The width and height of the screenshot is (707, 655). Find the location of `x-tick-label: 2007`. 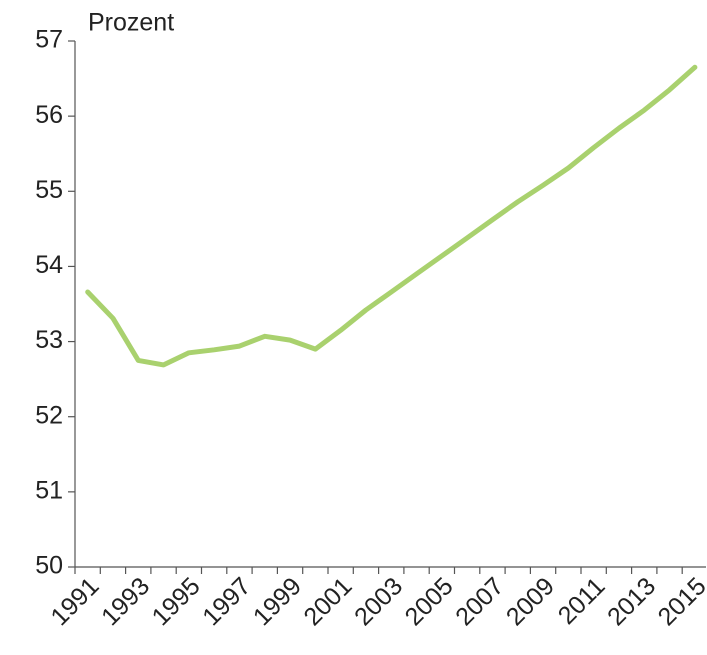

x-tick-label: 2007 is located at coordinates (479, 601).